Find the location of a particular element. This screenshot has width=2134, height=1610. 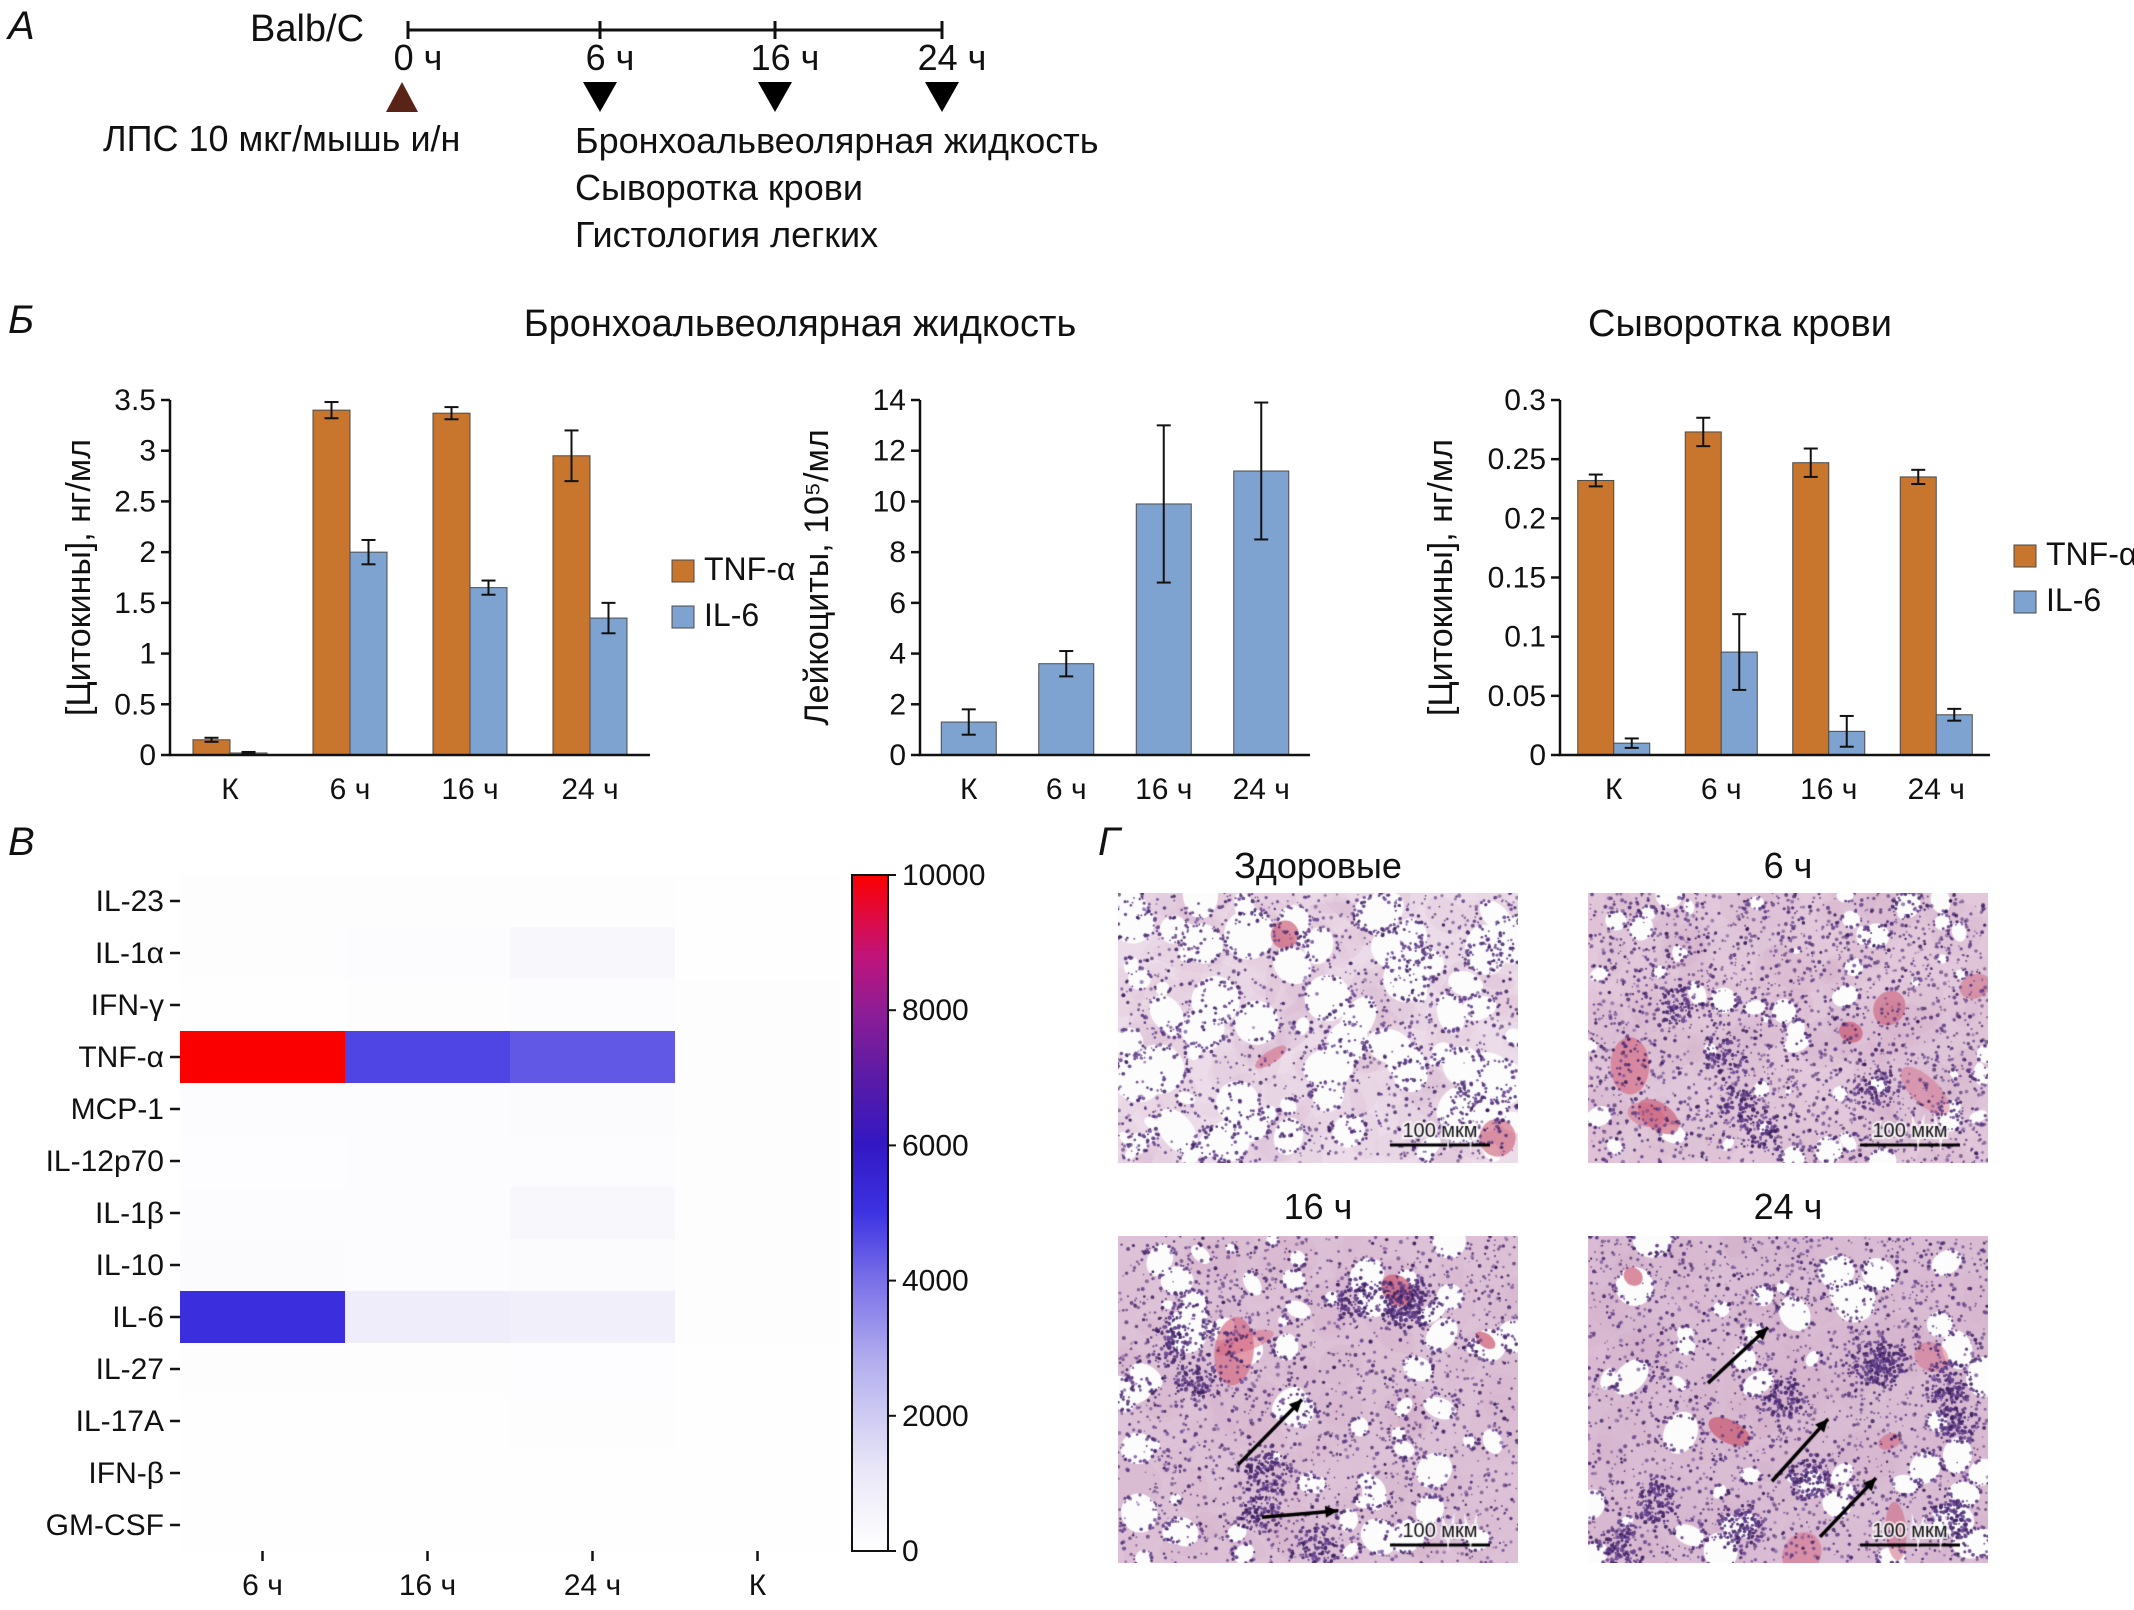

histology-title-16h: 16 ч is located at coordinates (1318, 1206).